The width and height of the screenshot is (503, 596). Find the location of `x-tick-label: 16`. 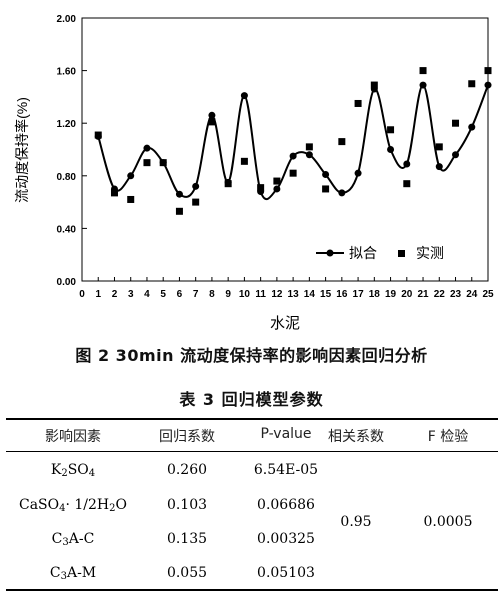

x-tick-label: 16 is located at coordinates (342, 294).